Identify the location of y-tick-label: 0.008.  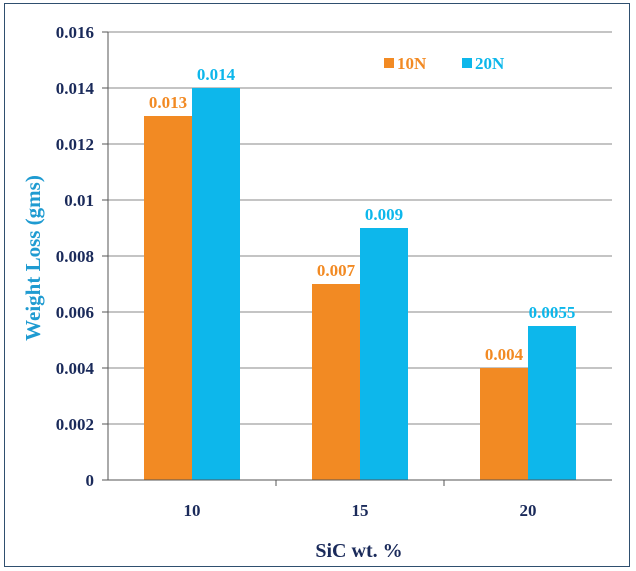
(75, 256).